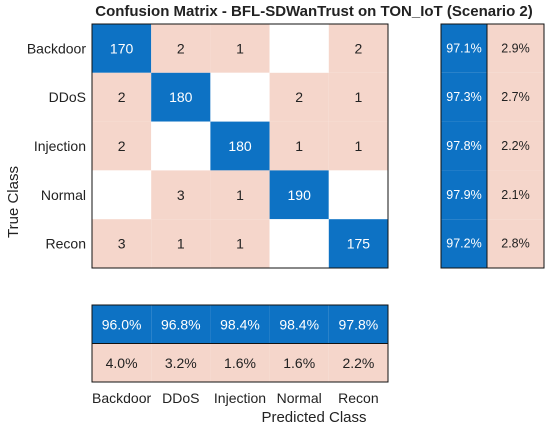 Image resolution: width=550 pixels, height=427 pixels. Describe the element at coordinates (56, 48) in the screenshot. I see `row-label-backdoor: Backdoor` at that location.